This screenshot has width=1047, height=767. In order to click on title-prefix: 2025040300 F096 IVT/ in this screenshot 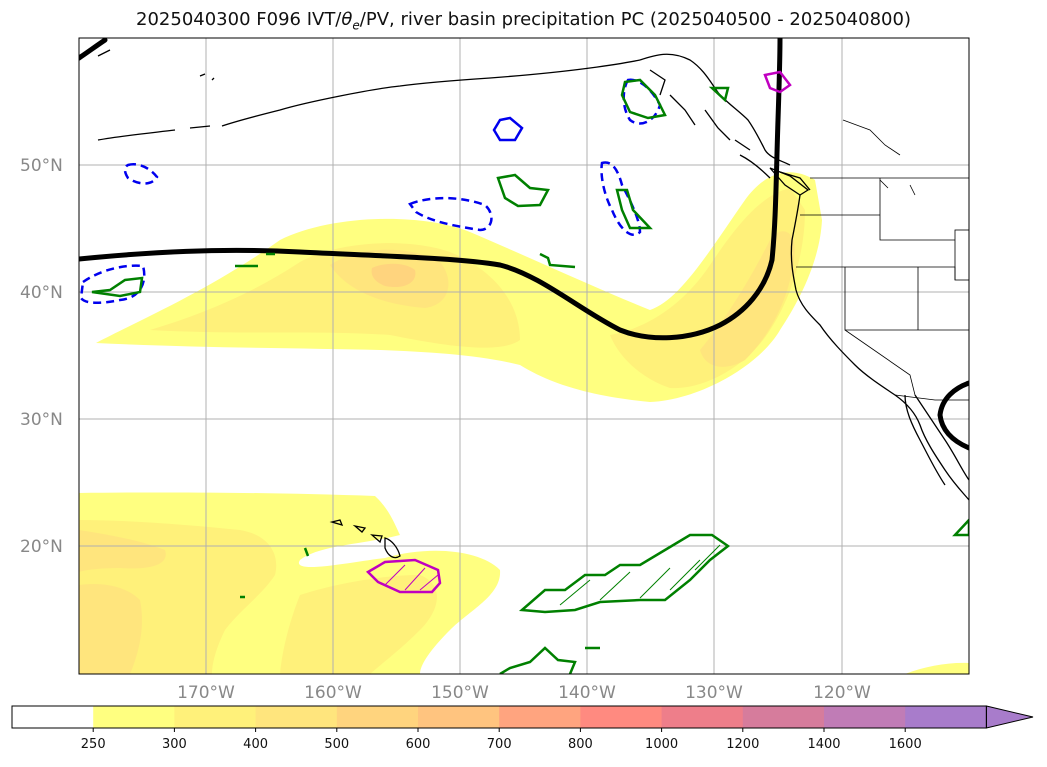, I will do `click(239, 19)`.